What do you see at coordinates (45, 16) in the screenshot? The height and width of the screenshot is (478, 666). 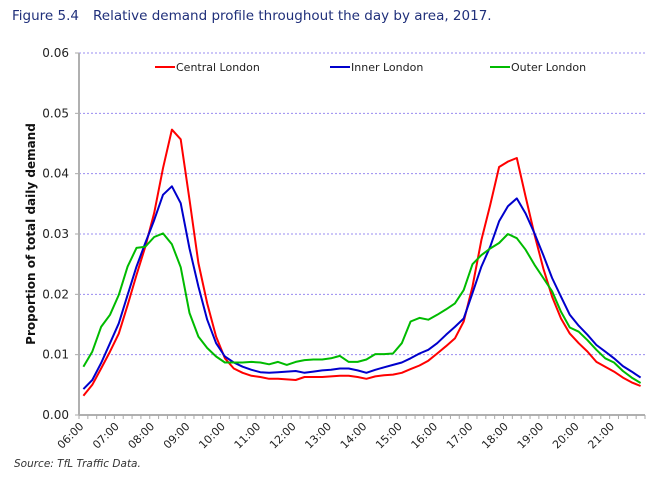 I see `figure-number: Figure 5.4` at bounding box center [45, 16].